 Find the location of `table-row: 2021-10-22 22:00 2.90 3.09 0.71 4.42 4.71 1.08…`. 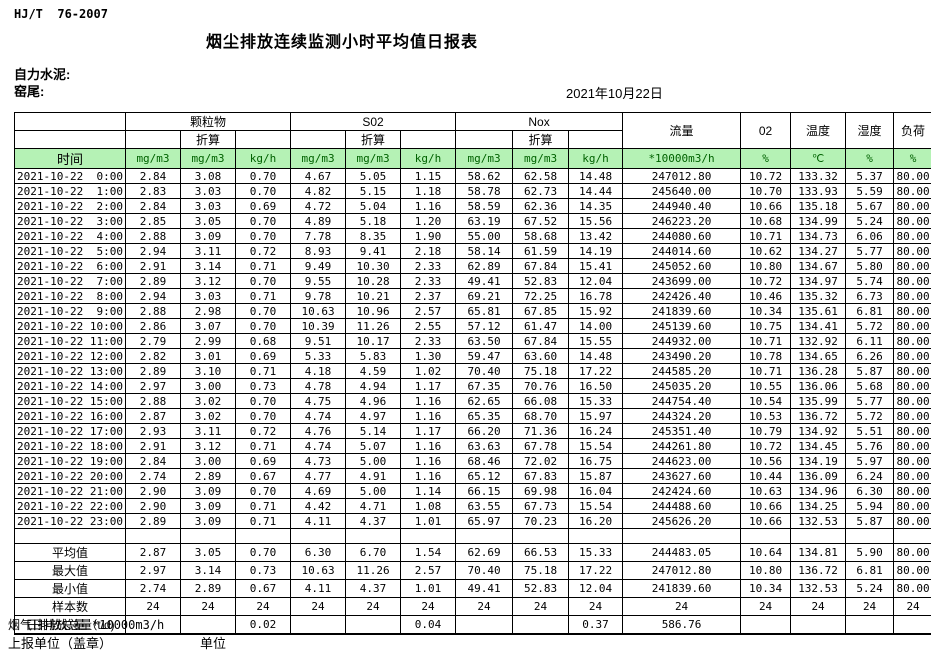

table-row: 2021-10-22 22:00 2.90 3.09 0.71 4.42 4.71 1.08… is located at coordinates (472, 506).